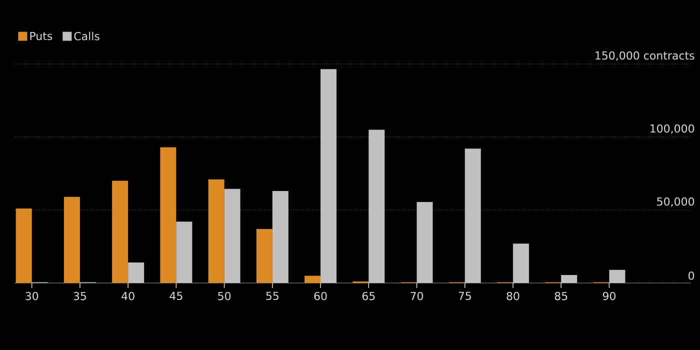 This screenshot has width=700, height=350. What do you see at coordinates (691, 275) in the screenshot?
I see `y-tick-label: 0` at bounding box center [691, 275].